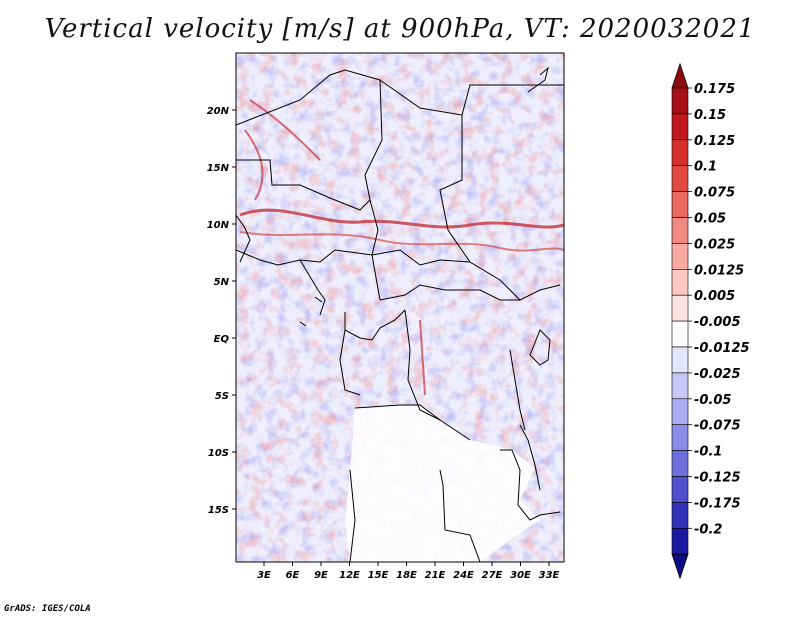 The height and width of the screenshot is (618, 800). I want to click on colorbar-label: -0.05, so click(712, 400).